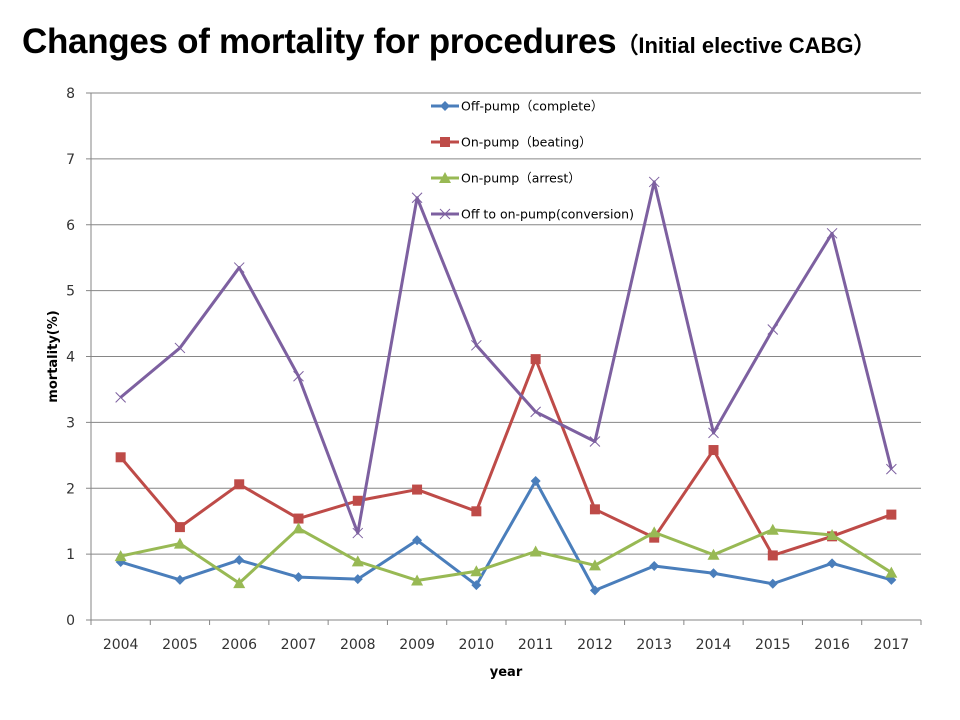  I want to click on y-tick-label: 0, so click(70, 621).